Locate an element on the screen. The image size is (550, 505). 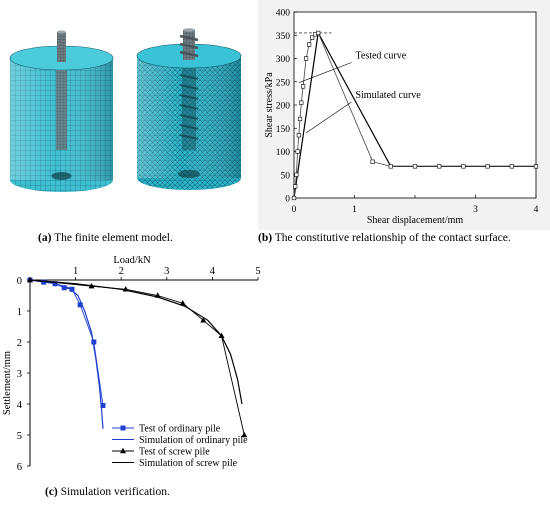
x-tick-label: 5 is located at coordinates (257, 271).